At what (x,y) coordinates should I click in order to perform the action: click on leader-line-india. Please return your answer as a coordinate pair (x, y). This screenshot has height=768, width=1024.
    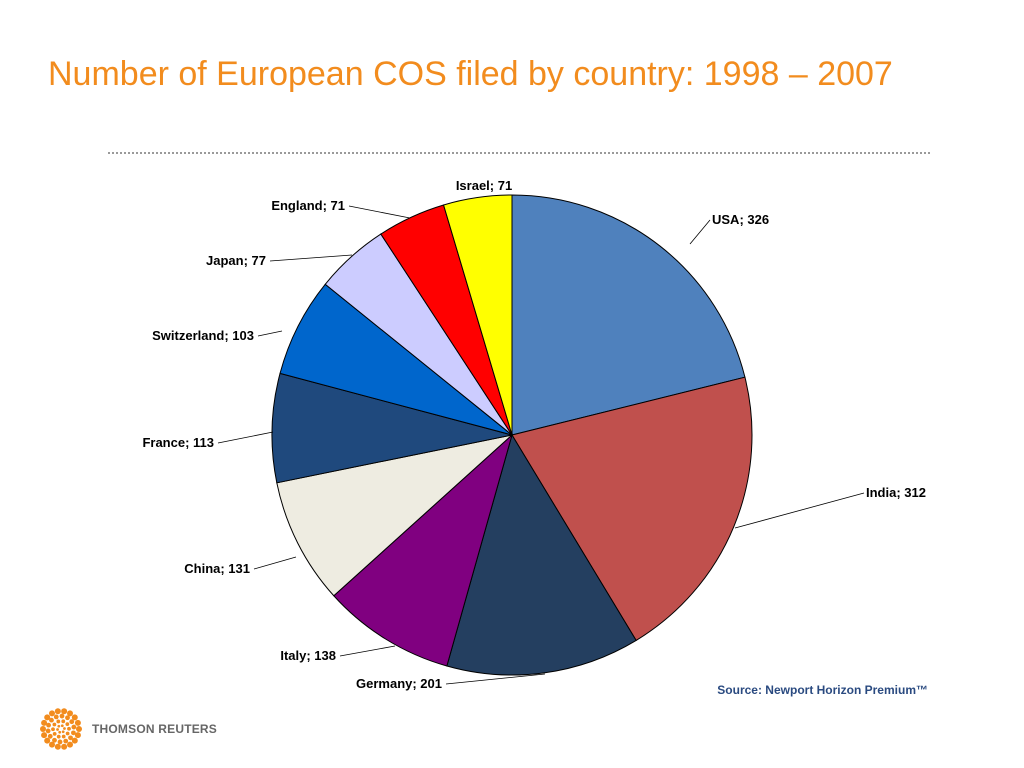
    Looking at the image, I should click on (799, 510).